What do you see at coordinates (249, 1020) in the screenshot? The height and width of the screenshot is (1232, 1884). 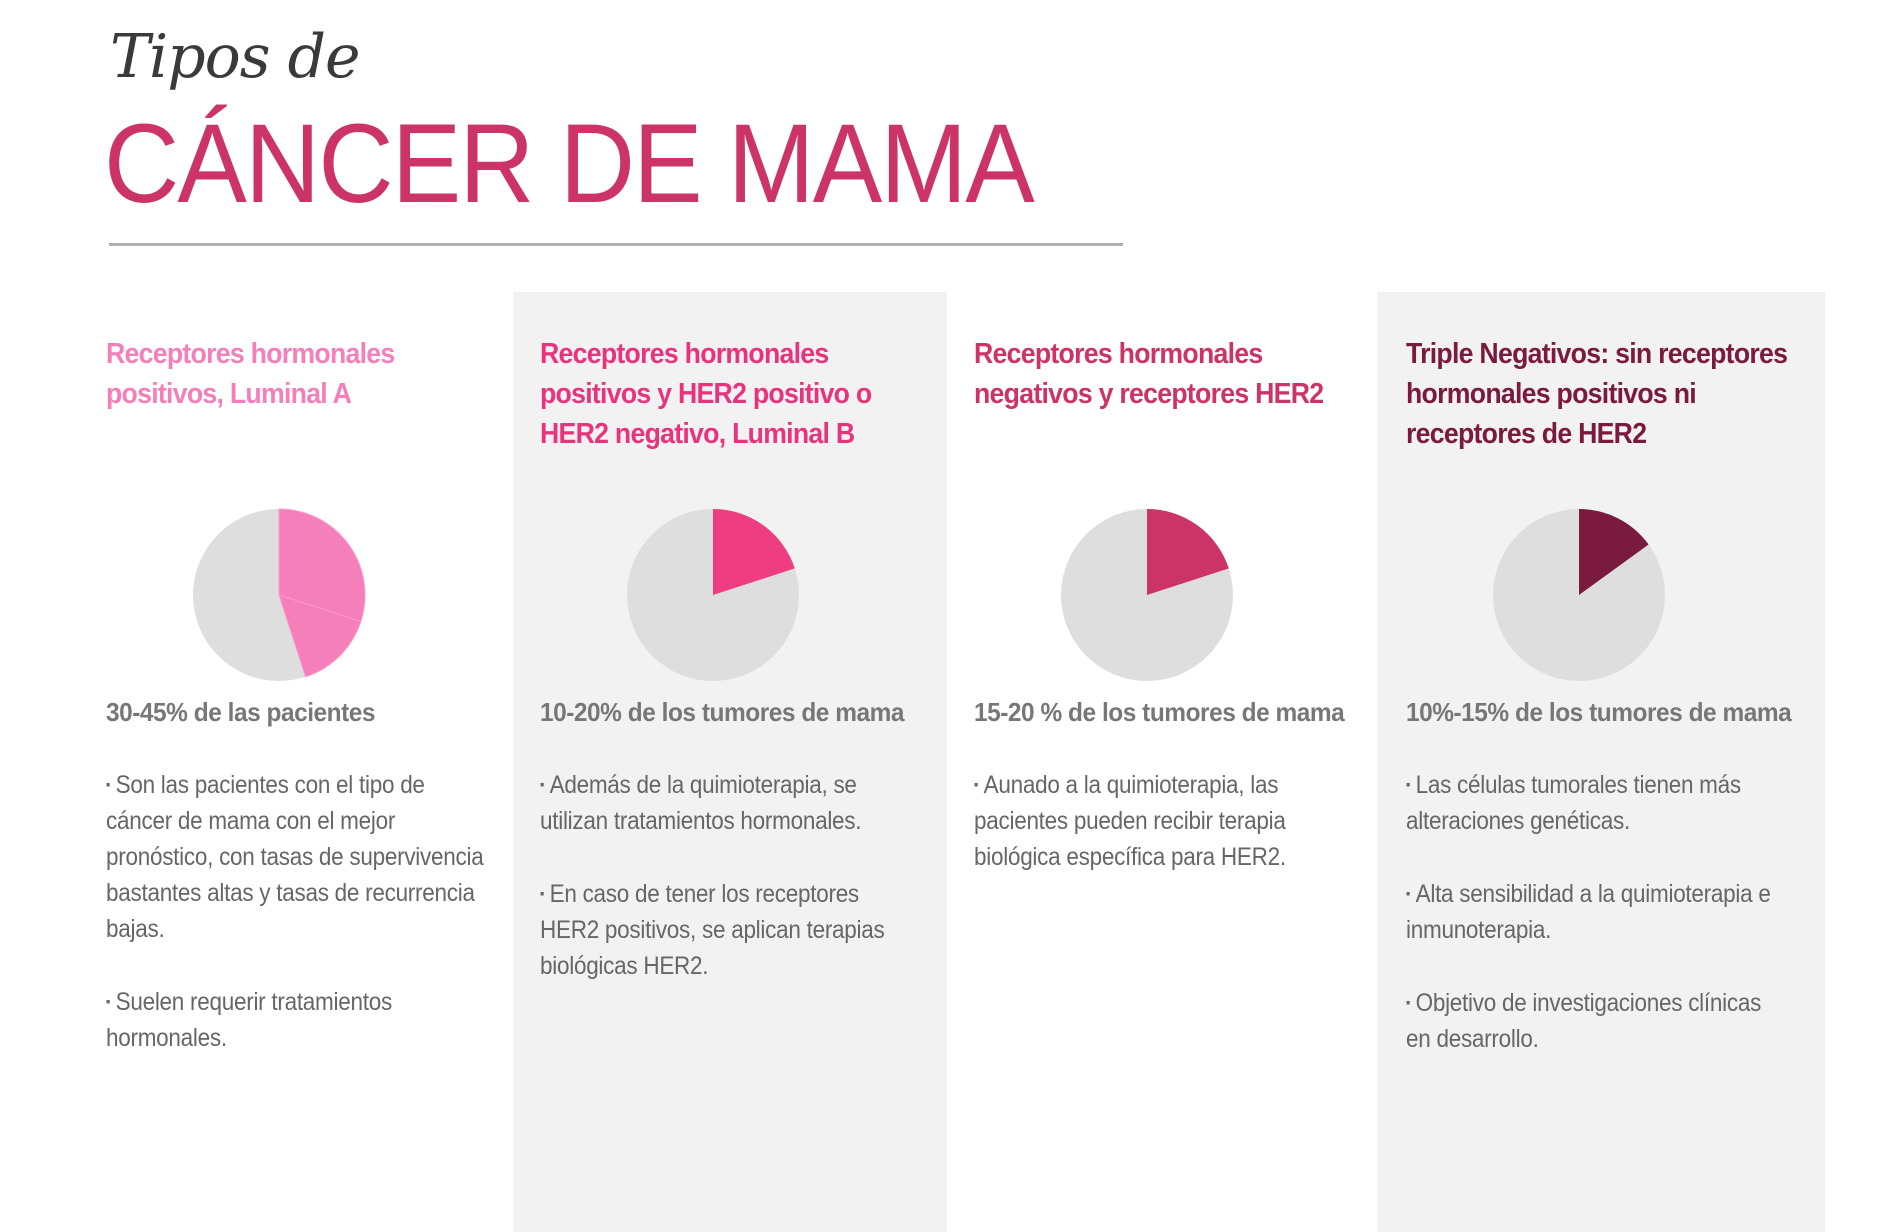 I see `bullet-text: Suelen requerir tratamientos hormonales.` at bounding box center [249, 1020].